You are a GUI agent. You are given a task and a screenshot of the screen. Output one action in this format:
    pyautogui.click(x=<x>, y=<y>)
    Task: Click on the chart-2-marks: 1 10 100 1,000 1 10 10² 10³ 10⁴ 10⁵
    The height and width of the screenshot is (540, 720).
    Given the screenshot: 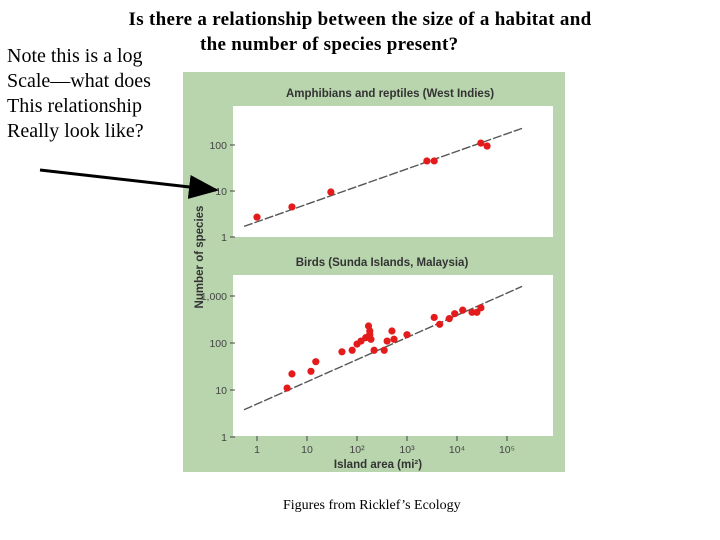 What is the action you would take?
    pyautogui.click(x=362, y=370)
    